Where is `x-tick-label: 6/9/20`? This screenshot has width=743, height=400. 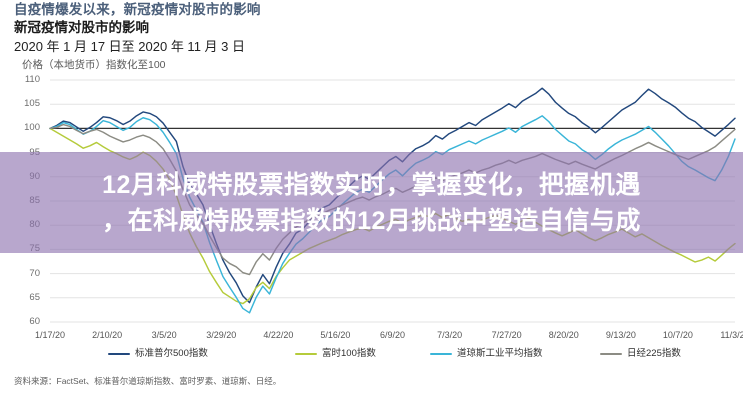 x-tick-label: 6/9/20 is located at coordinates (392, 335).